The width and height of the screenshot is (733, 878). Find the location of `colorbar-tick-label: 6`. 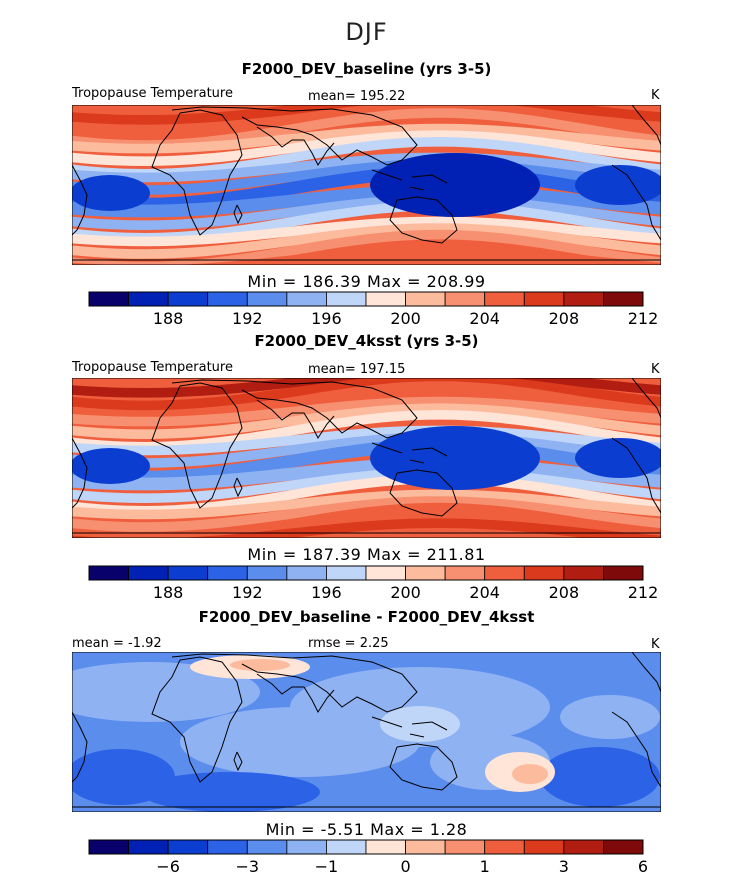

colorbar-tick-label: 6 is located at coordinates (643, 866).